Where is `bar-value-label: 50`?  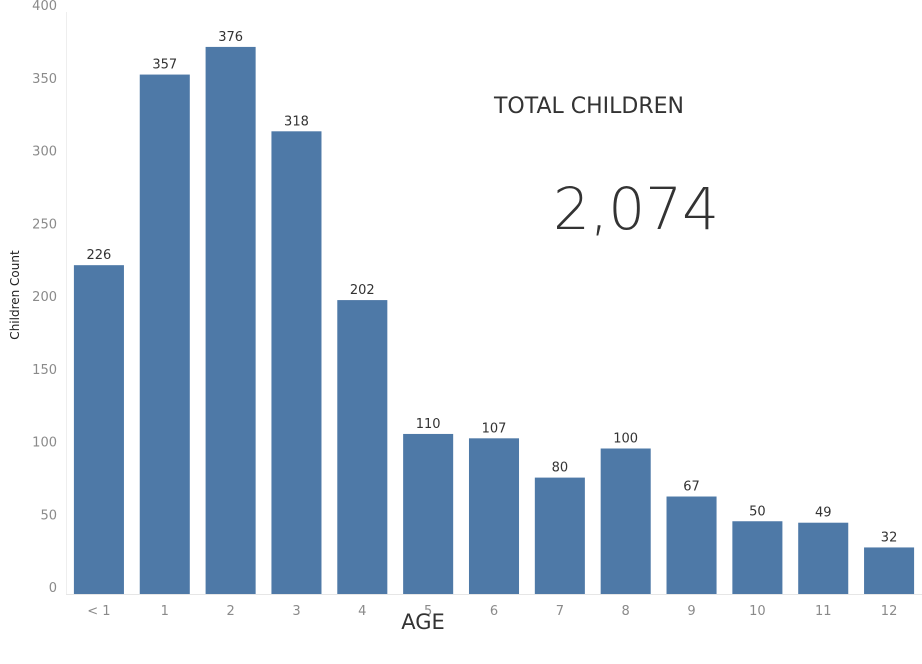 bar-value-label: 50 is located at coordinates (757, 511).